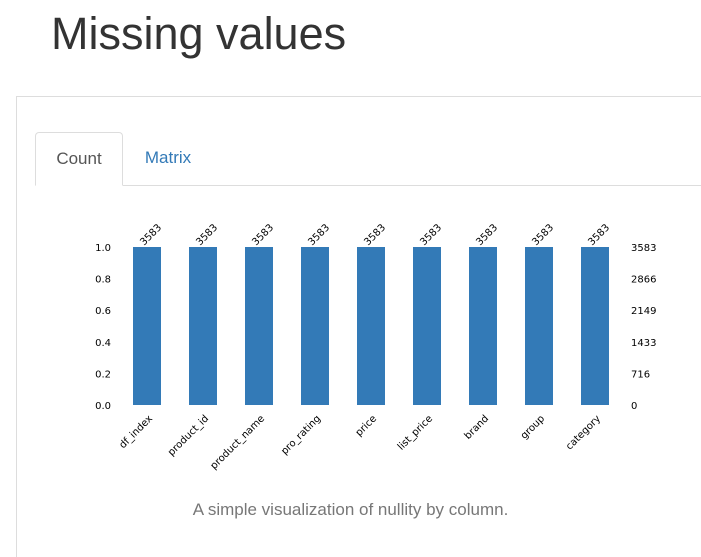 Image resolution: width=701 pixels, height=557 pixels. What do you see at coordinates (103, 248) in the screenshot?
I see `y-tick-label-left: 1.0` at bounding box center [103, 248].